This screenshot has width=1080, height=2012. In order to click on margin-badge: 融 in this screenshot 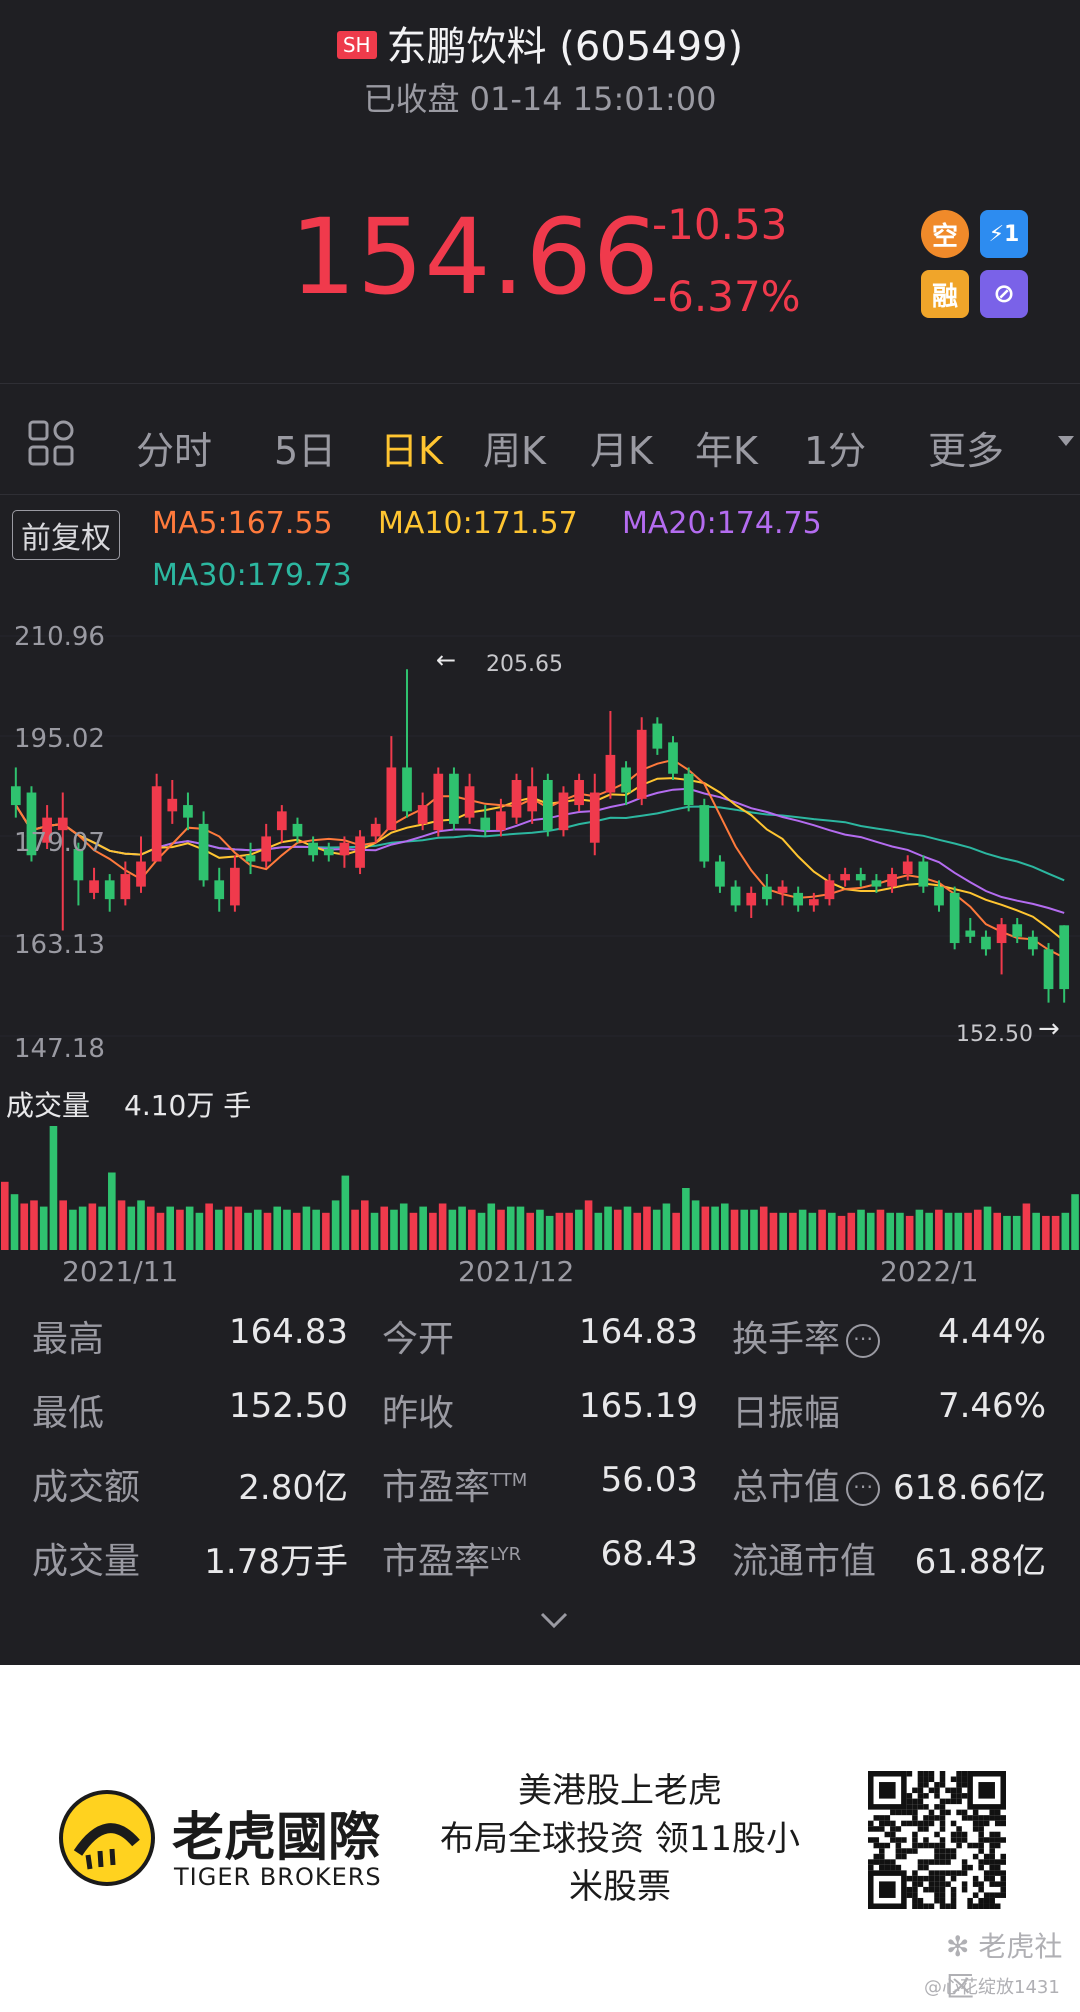, I will do `click(945, 294)`.